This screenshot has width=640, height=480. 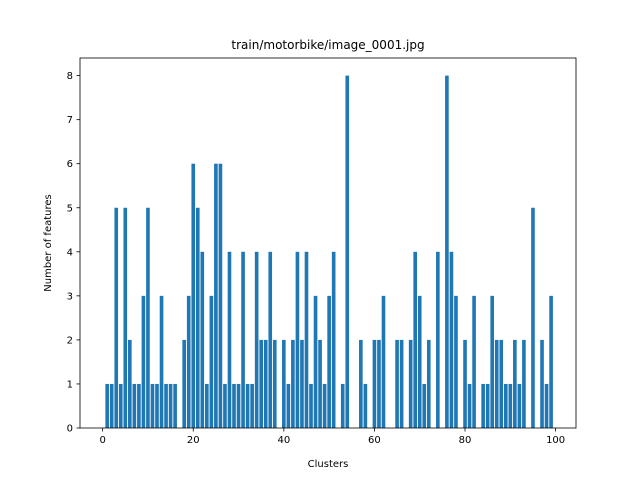 I want to click on y-tick-label: 3, so click(x=70, y=296).